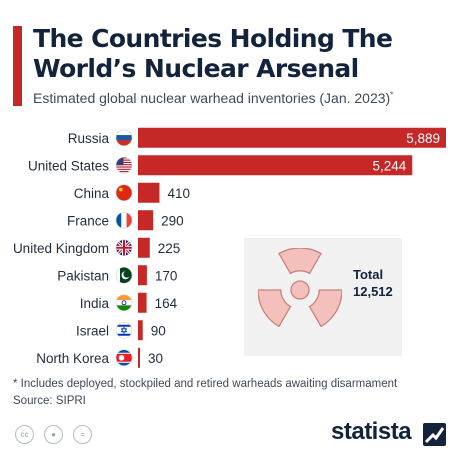 The width and height of the screenshot is (460, 460). I want to click on usa-flag-icon, so click(124, 165).